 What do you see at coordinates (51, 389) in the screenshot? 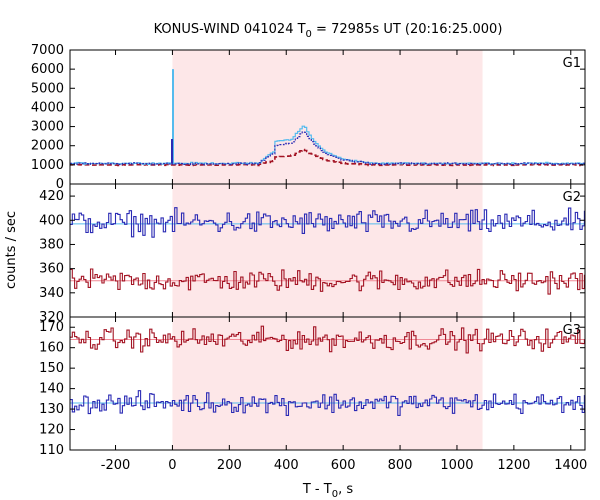
I see `panel-3-y-tick-label: 140` at bounding box center [51, 389].